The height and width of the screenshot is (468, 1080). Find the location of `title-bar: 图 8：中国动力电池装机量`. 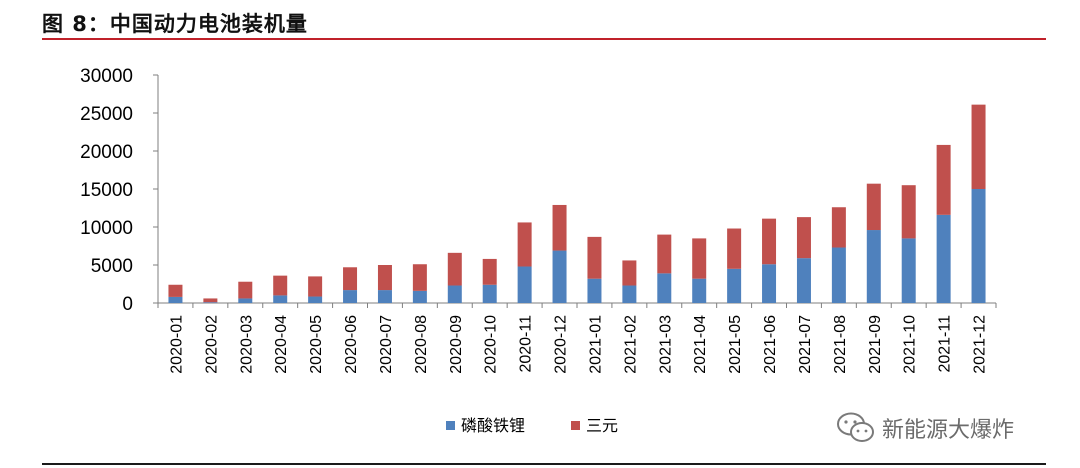

title-bar: 图 8：中国动力电池装机量 is located at coordinates (544, 23).